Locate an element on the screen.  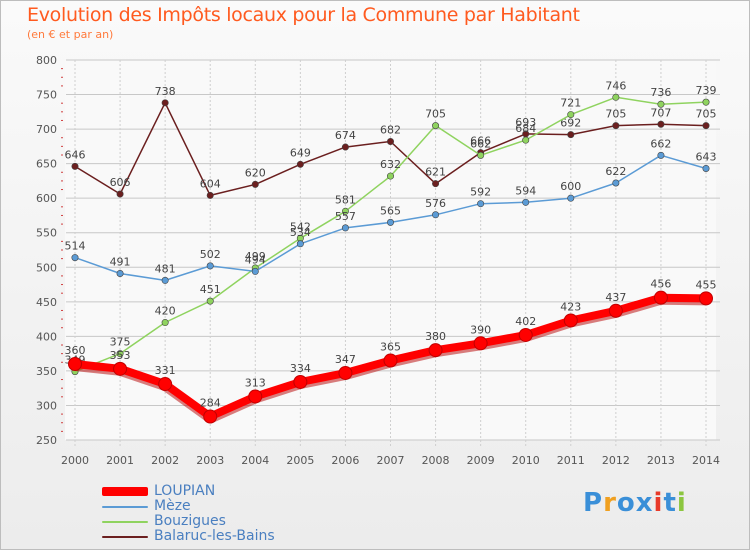
data-label: 494 is located at coordinates (255, 259).